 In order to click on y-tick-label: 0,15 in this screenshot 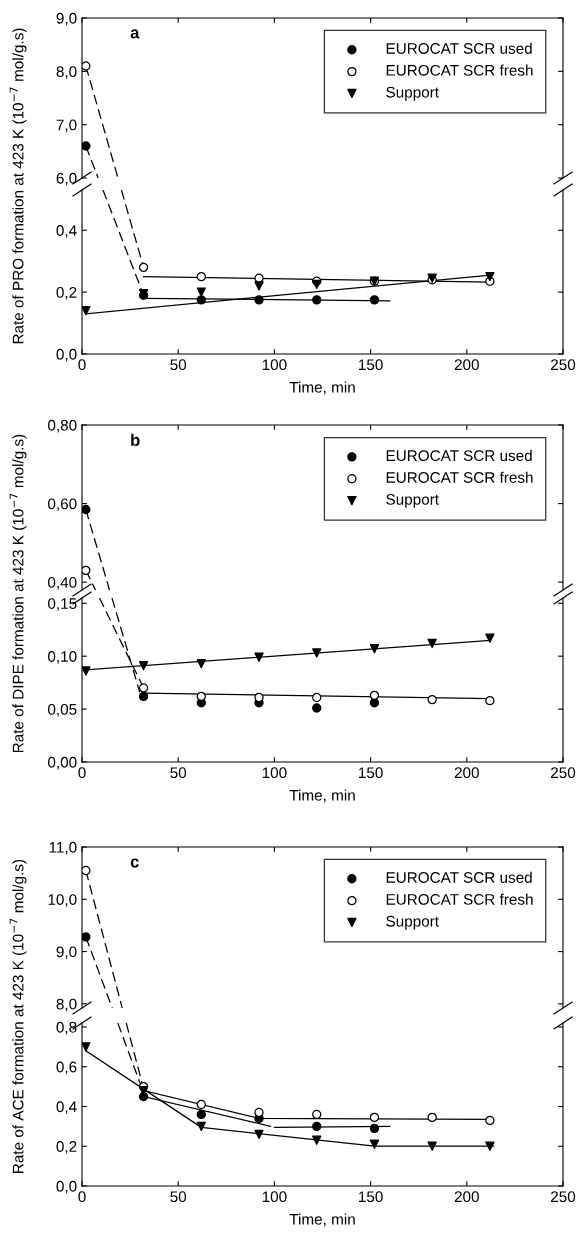, I will do `click(62, 604)`.